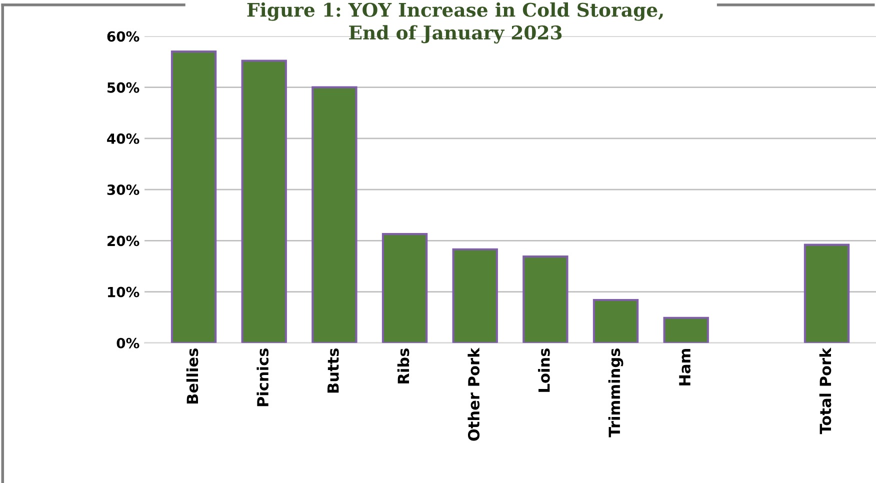 This screenshot has width=876, height=483. Describe the element at coordinates (124, 241) in the screenshot. I see `y-tick-label: 20%` at that location.